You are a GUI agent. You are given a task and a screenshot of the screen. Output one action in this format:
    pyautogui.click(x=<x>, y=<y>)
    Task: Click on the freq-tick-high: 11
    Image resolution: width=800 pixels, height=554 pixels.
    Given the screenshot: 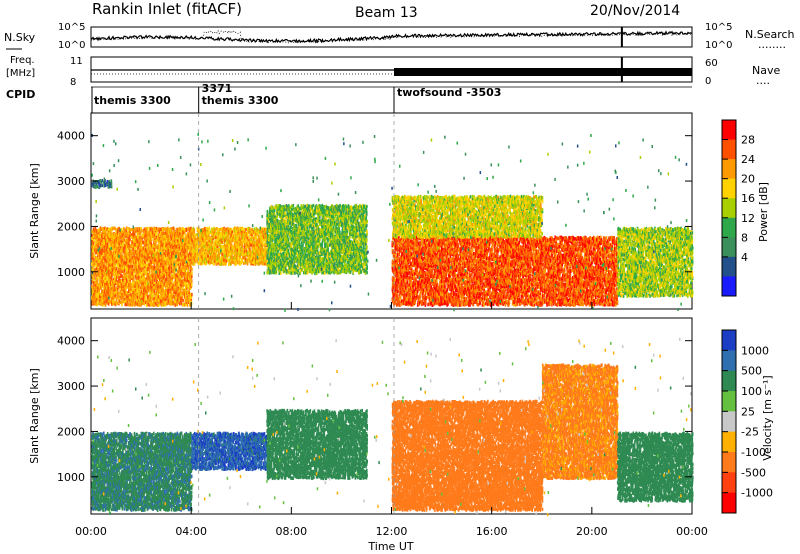 What is the action you would take?
    pyautogui.click(x=76, y=61)
    